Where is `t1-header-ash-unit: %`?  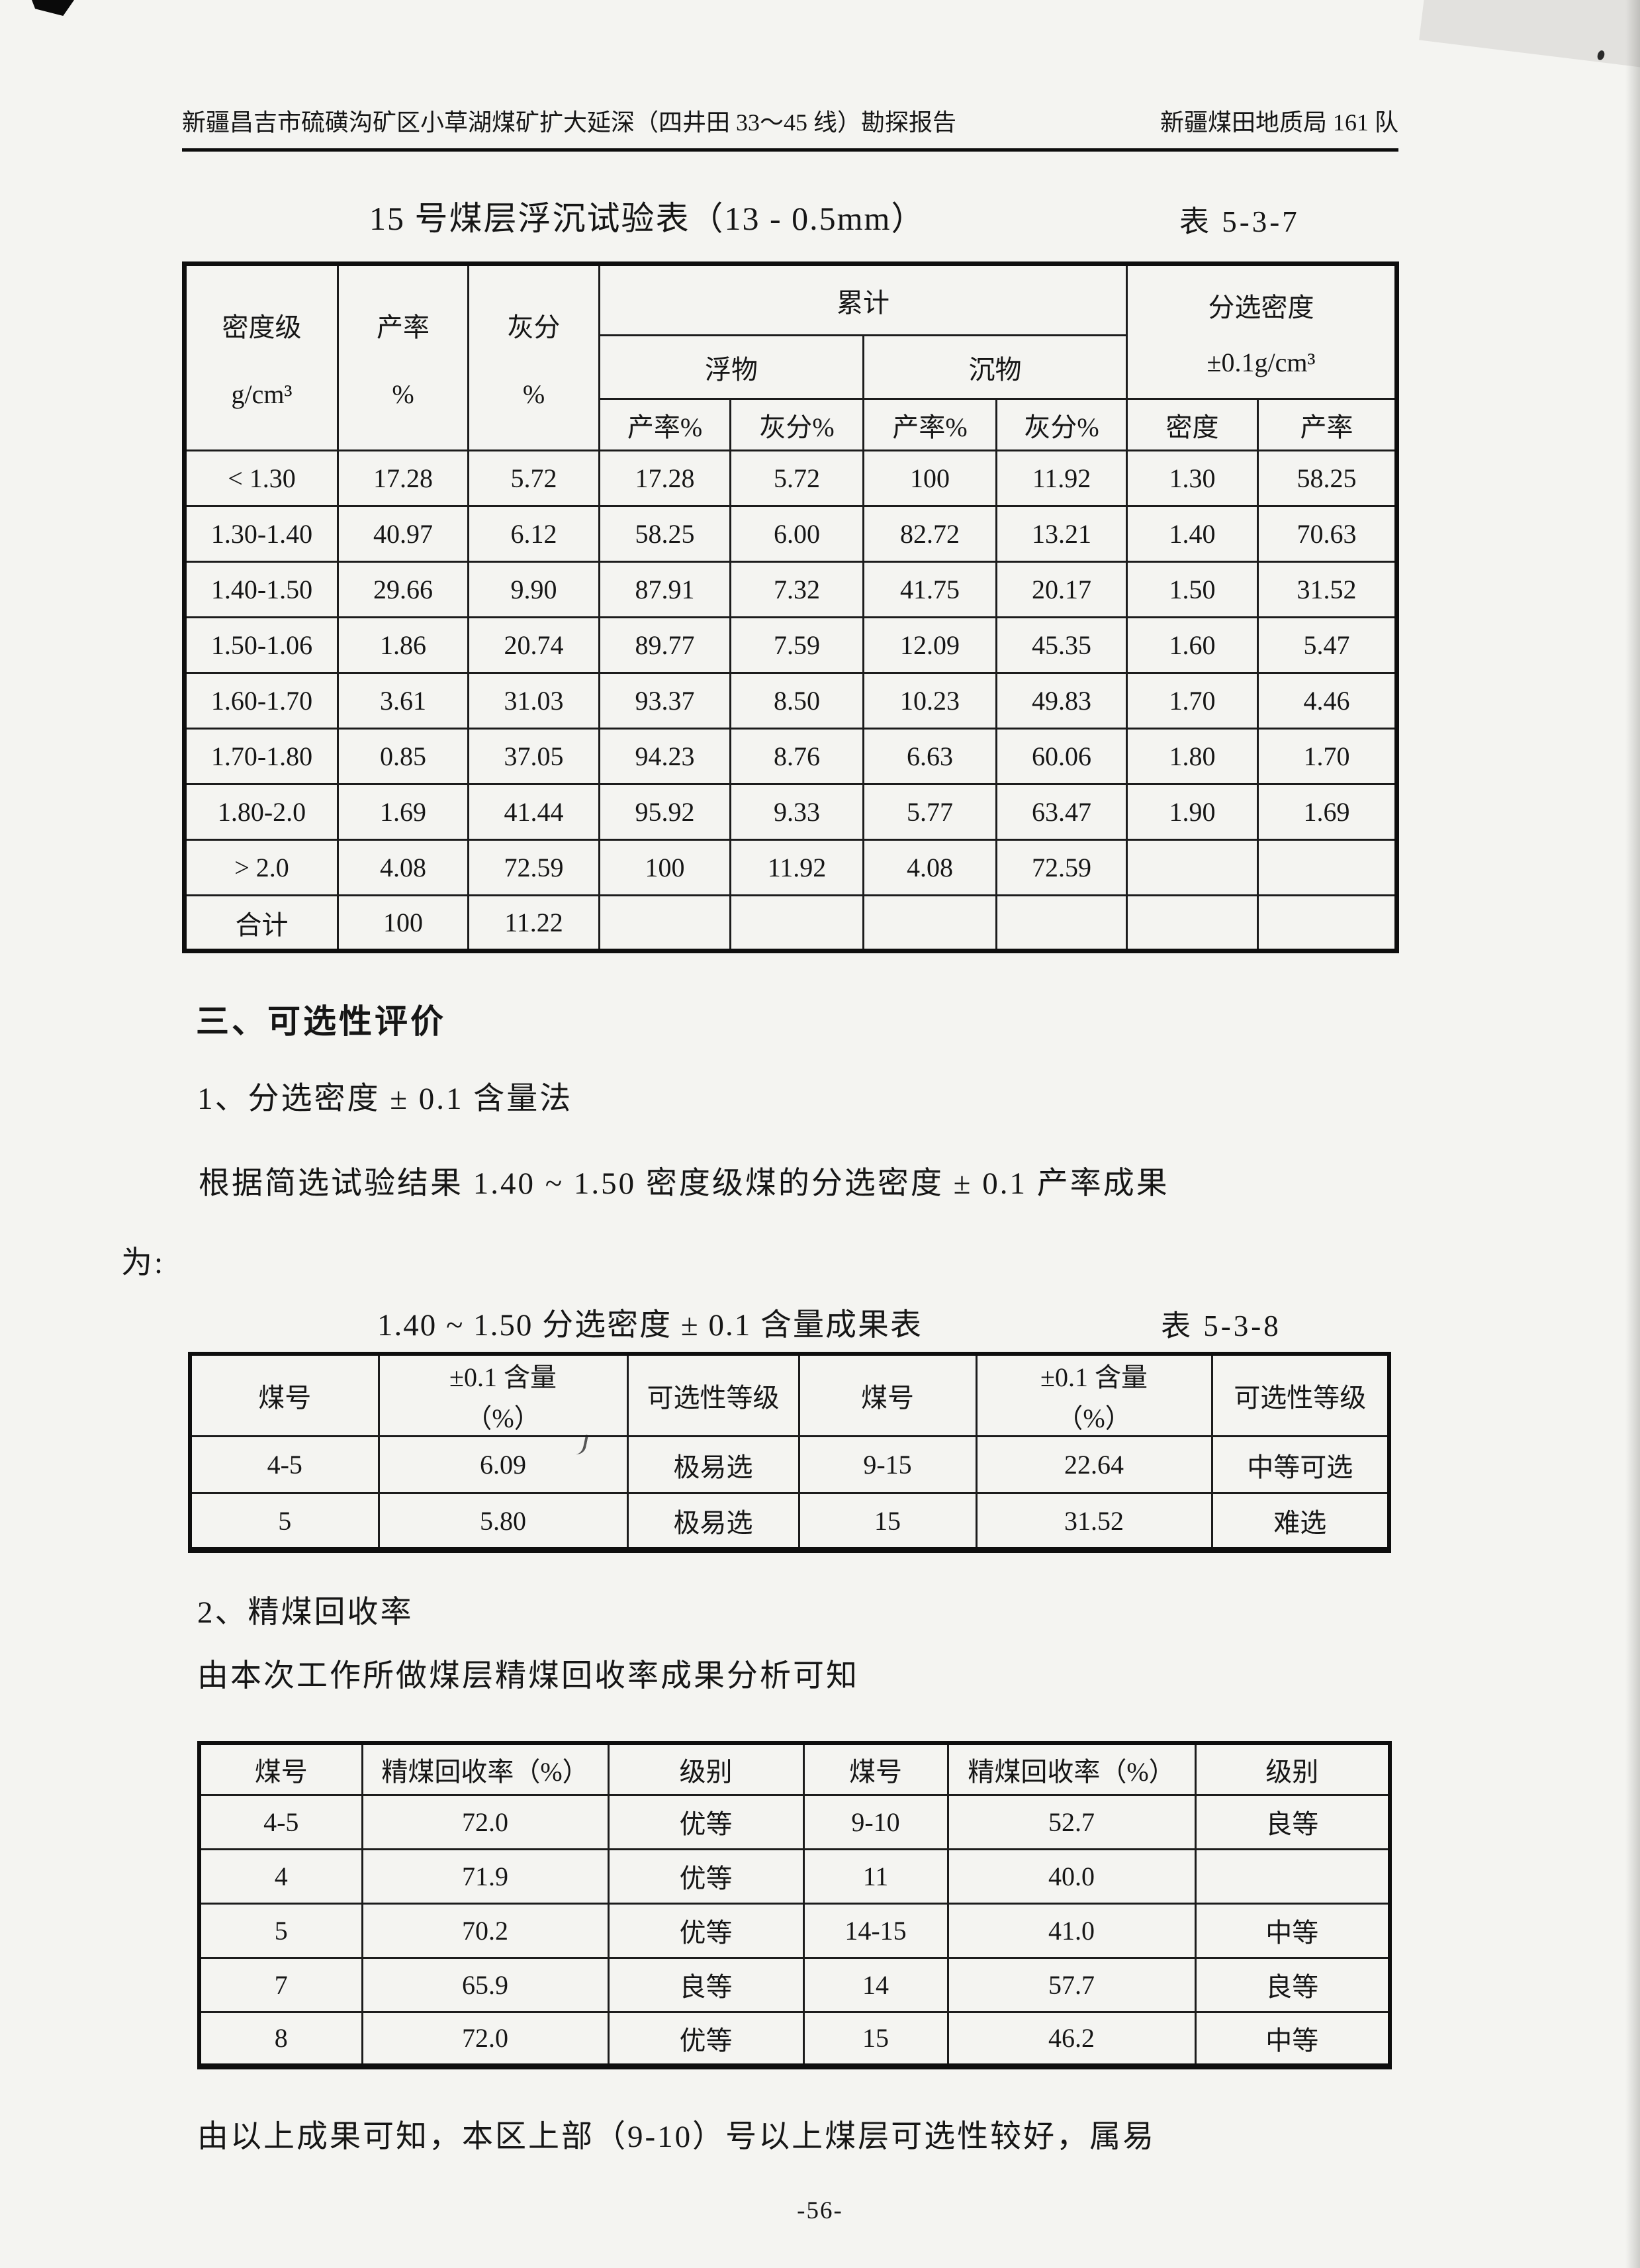 t1-header-ash-unit: % is located at coordinates (533, 394).